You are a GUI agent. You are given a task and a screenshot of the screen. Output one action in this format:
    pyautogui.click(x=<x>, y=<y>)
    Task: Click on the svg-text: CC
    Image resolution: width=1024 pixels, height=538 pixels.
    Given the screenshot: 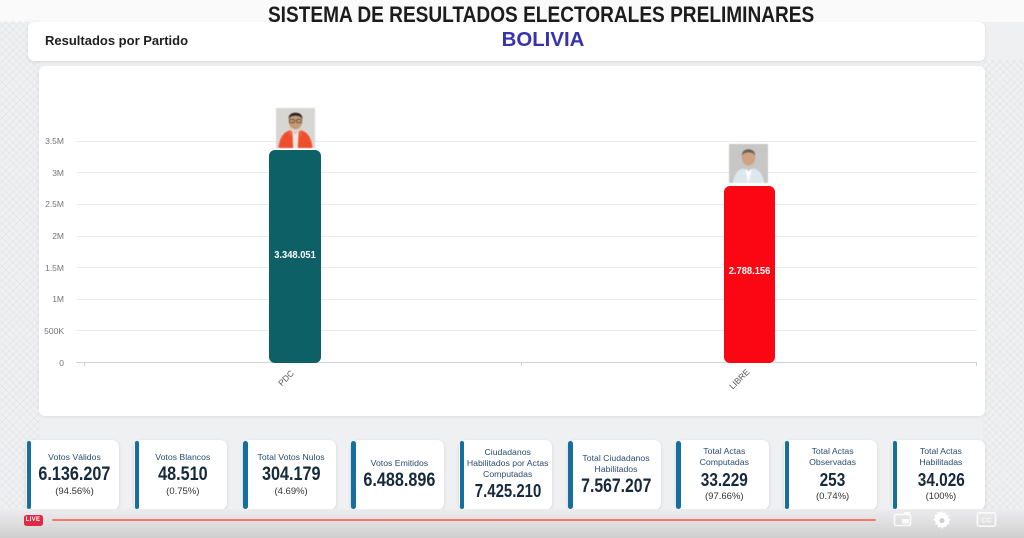 What is the action you would take?
    pyautogui.click(x=986, y=520)
    